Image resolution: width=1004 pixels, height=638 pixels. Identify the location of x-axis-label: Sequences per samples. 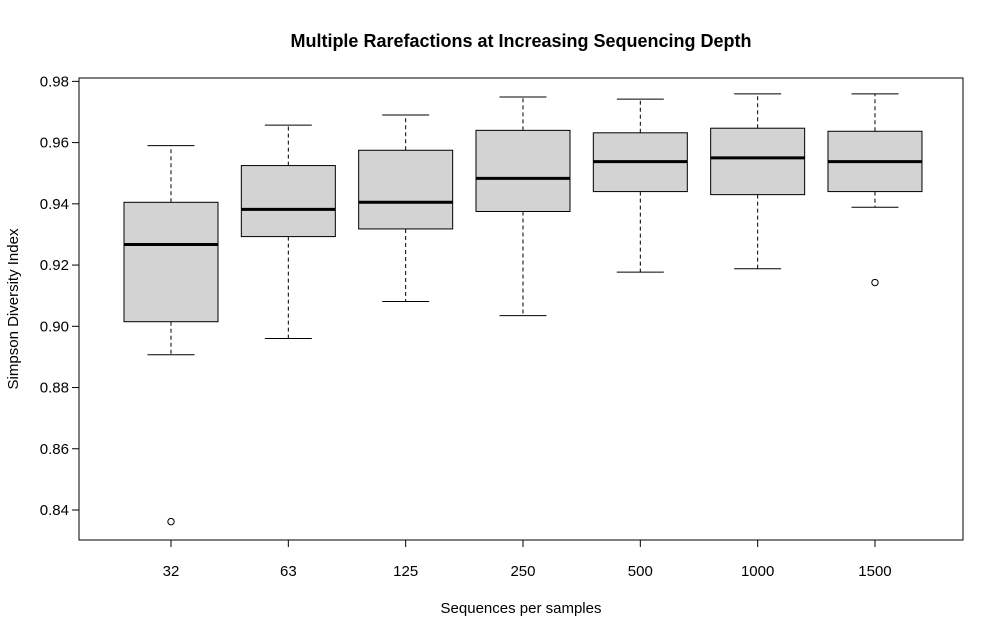
(521, 608).